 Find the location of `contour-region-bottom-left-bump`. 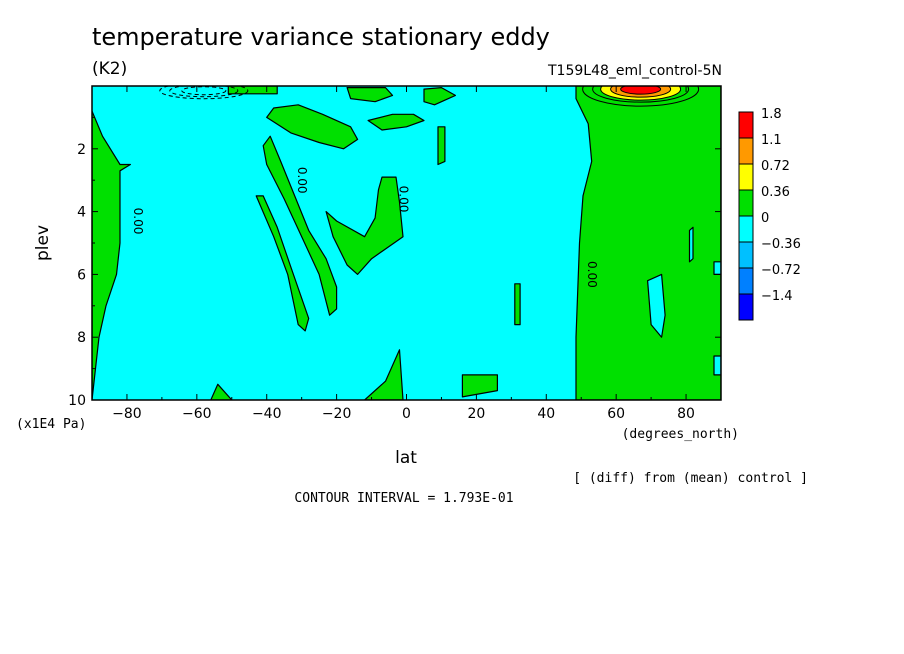

contour-region-bottom-left-bump is located at coordinates (221, 391).